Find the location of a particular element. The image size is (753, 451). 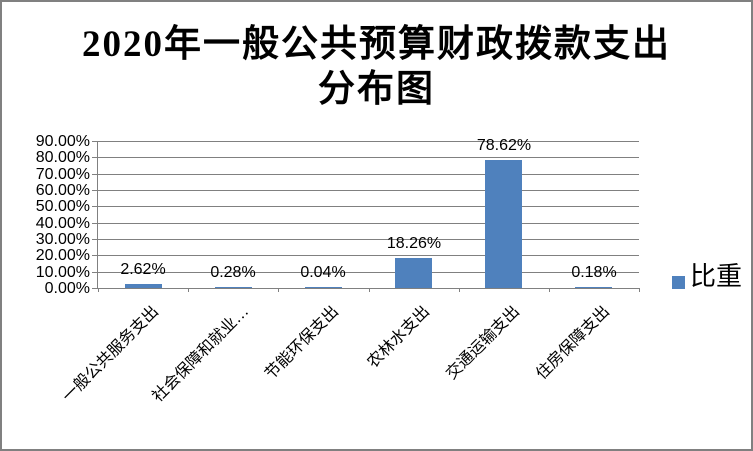

bar-data-label: 0.28% is located at coordinates (233, 272).